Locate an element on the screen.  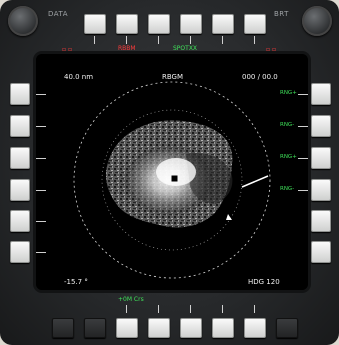
radar-mode-title: RBGM is located at coordinates (173, 77).